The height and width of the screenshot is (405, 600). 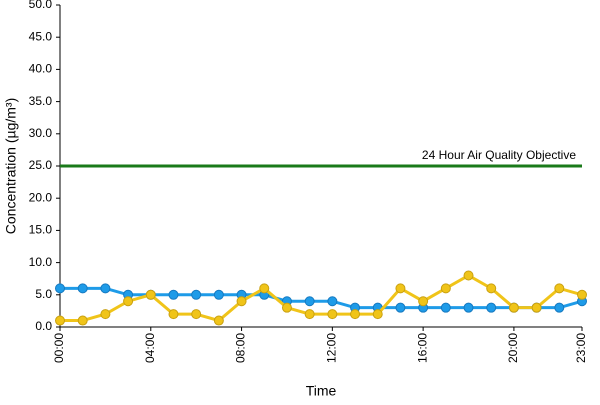 What do you see at coordinates (41, 165) in the screenshot?
I see `y-tick-label: 25.0` at bounding box center [41, 165].